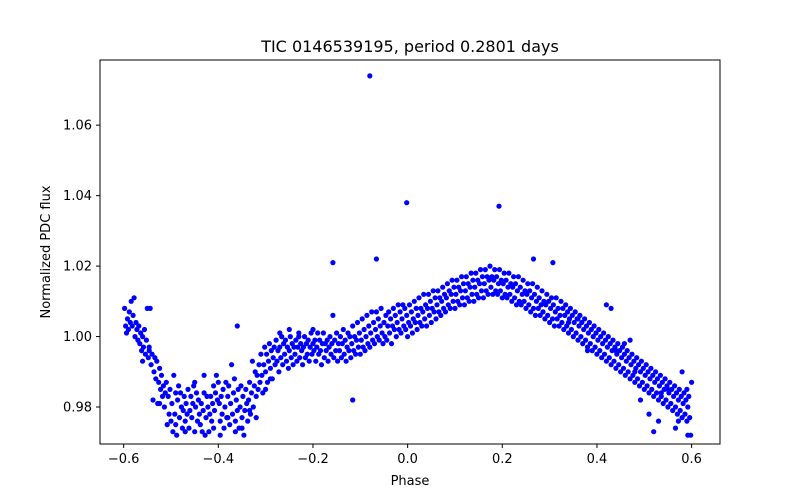 This screenshot has height=500, width=800. Describe the element at coordinates (124, 459) in the screenshot. I see `x-tick-label: −0.6` at that location.